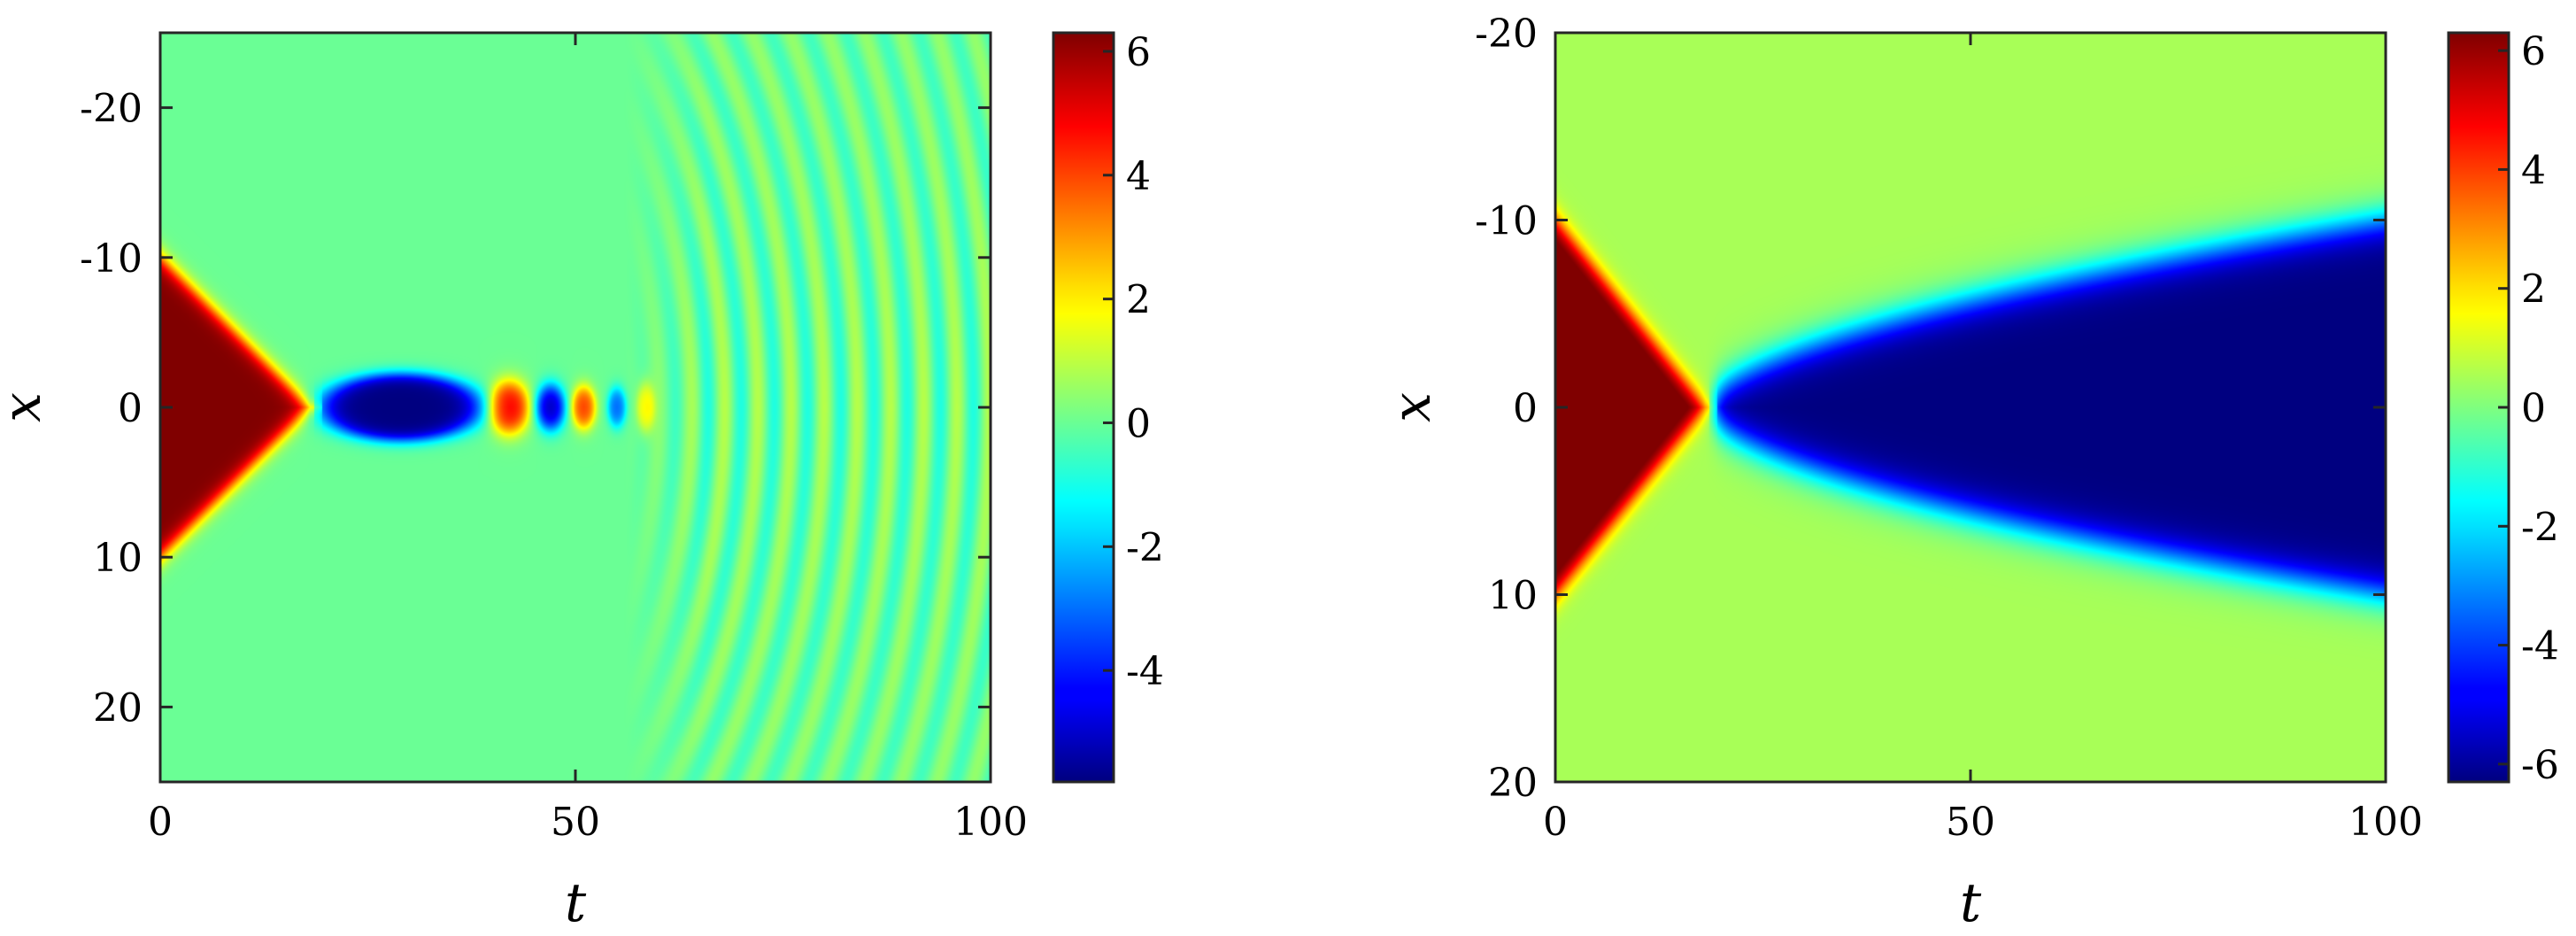  I want to click on colorbar-left, so click(1083, 407).